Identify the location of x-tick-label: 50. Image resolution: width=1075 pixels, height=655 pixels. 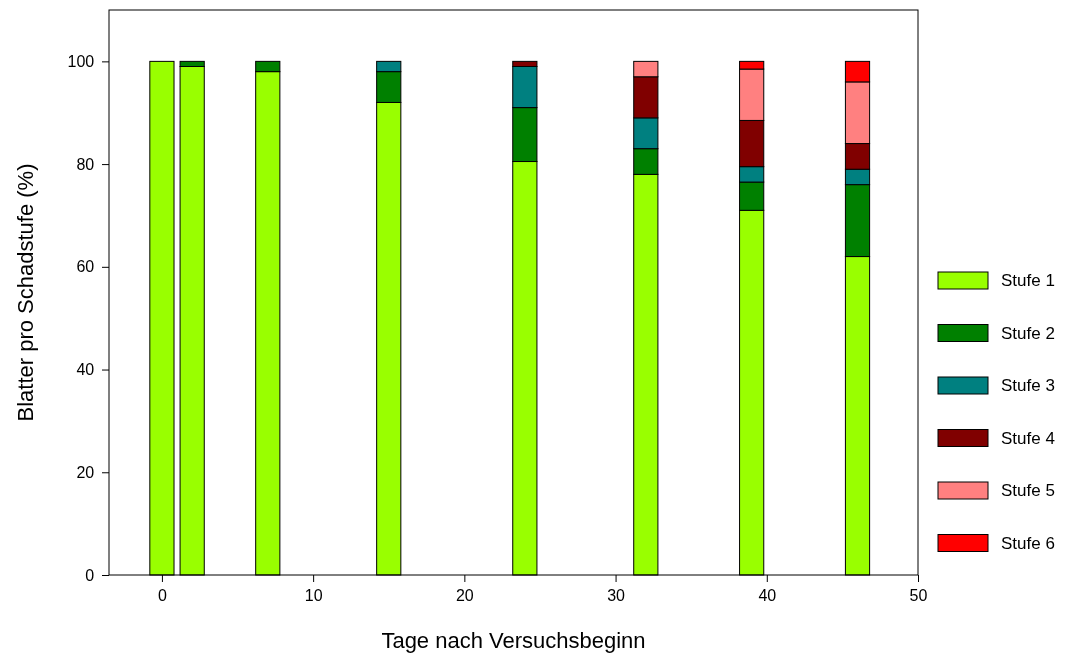
(918, 595).